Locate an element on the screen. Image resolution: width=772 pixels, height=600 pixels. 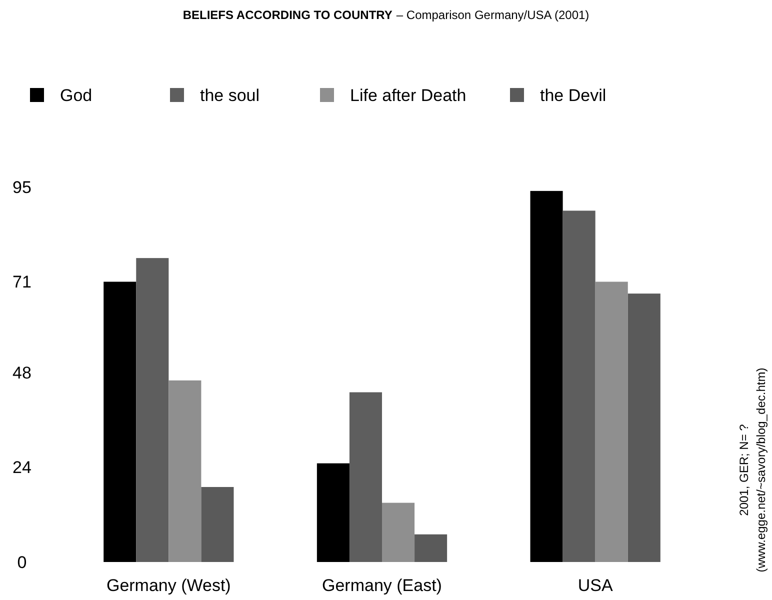
text: (www.egge.net/~savory/blog_dec.htm) is located at coordinates (761, 470).